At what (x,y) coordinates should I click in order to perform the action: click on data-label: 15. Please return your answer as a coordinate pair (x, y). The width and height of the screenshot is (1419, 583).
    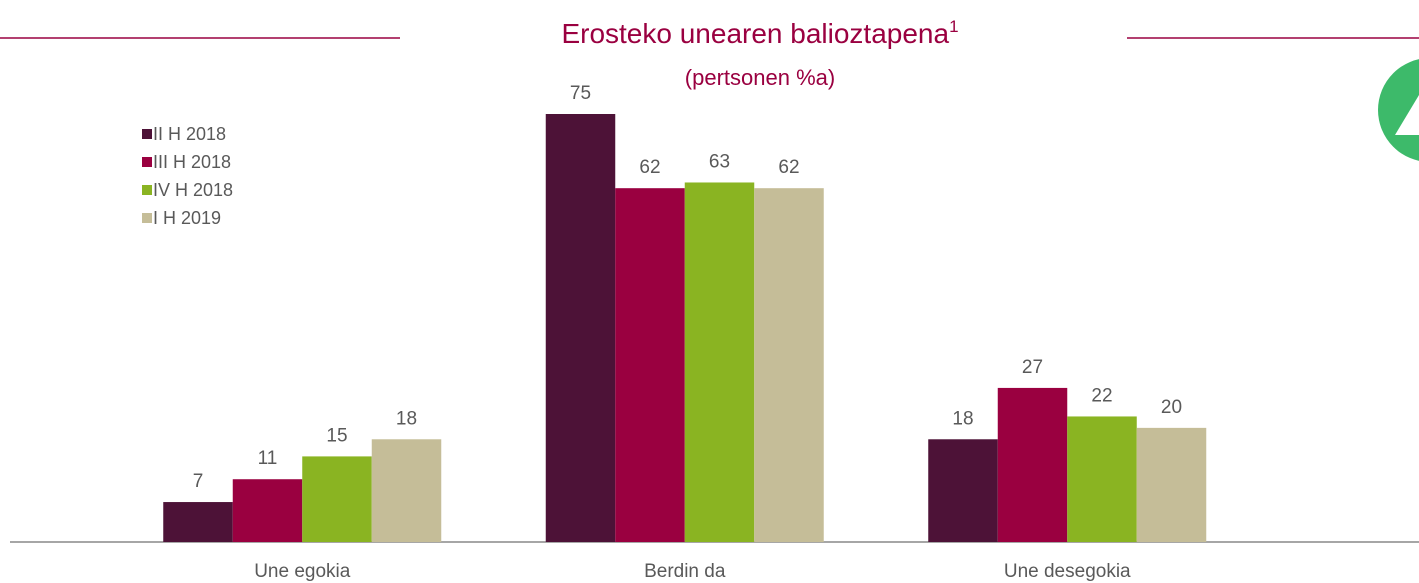
    Looking at the image, I should click on (336, 435).